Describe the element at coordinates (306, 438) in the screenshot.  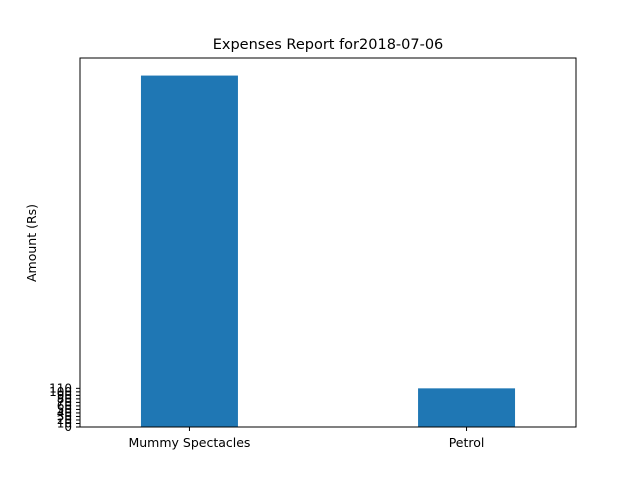
I see `x-ticks-group: Mummy Spectacles Petrol` at that location.